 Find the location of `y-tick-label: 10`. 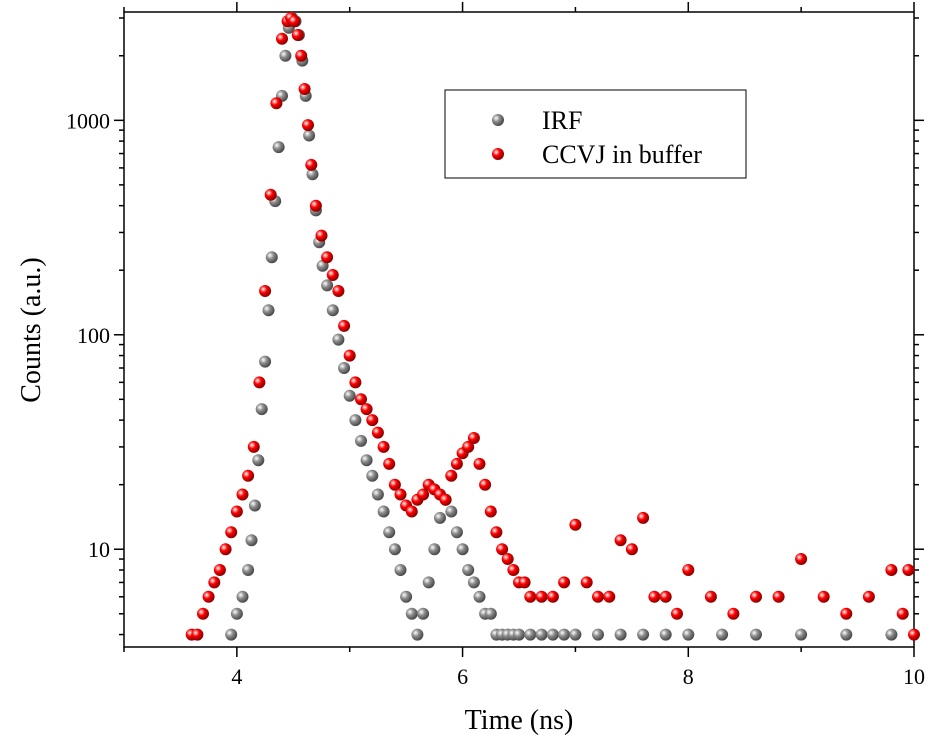

y-tick-label: 10 is located at coordinates (99, 549).